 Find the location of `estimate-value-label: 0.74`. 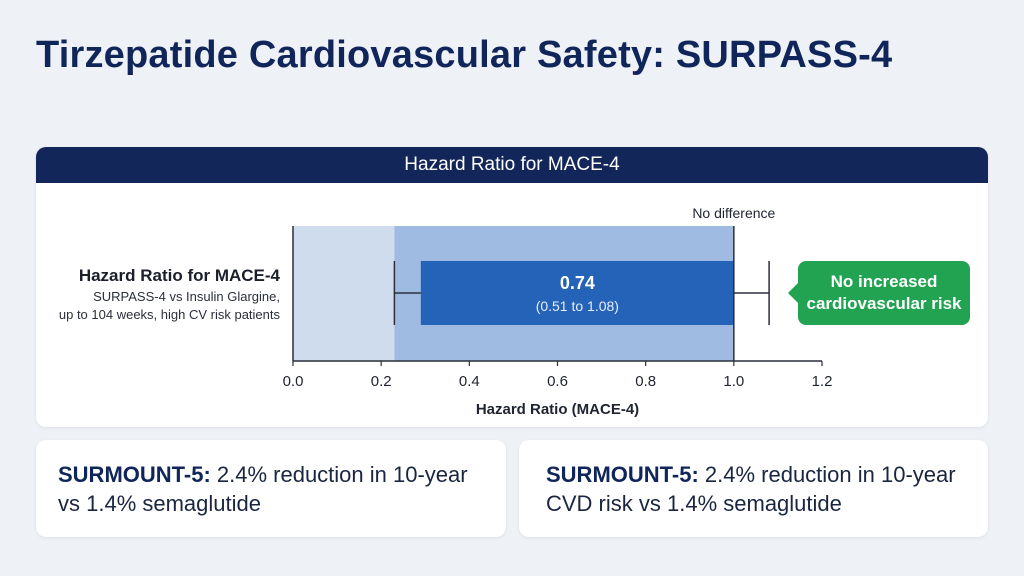

estimate-value-label: 0.74 is located at coordinates (577, 283).